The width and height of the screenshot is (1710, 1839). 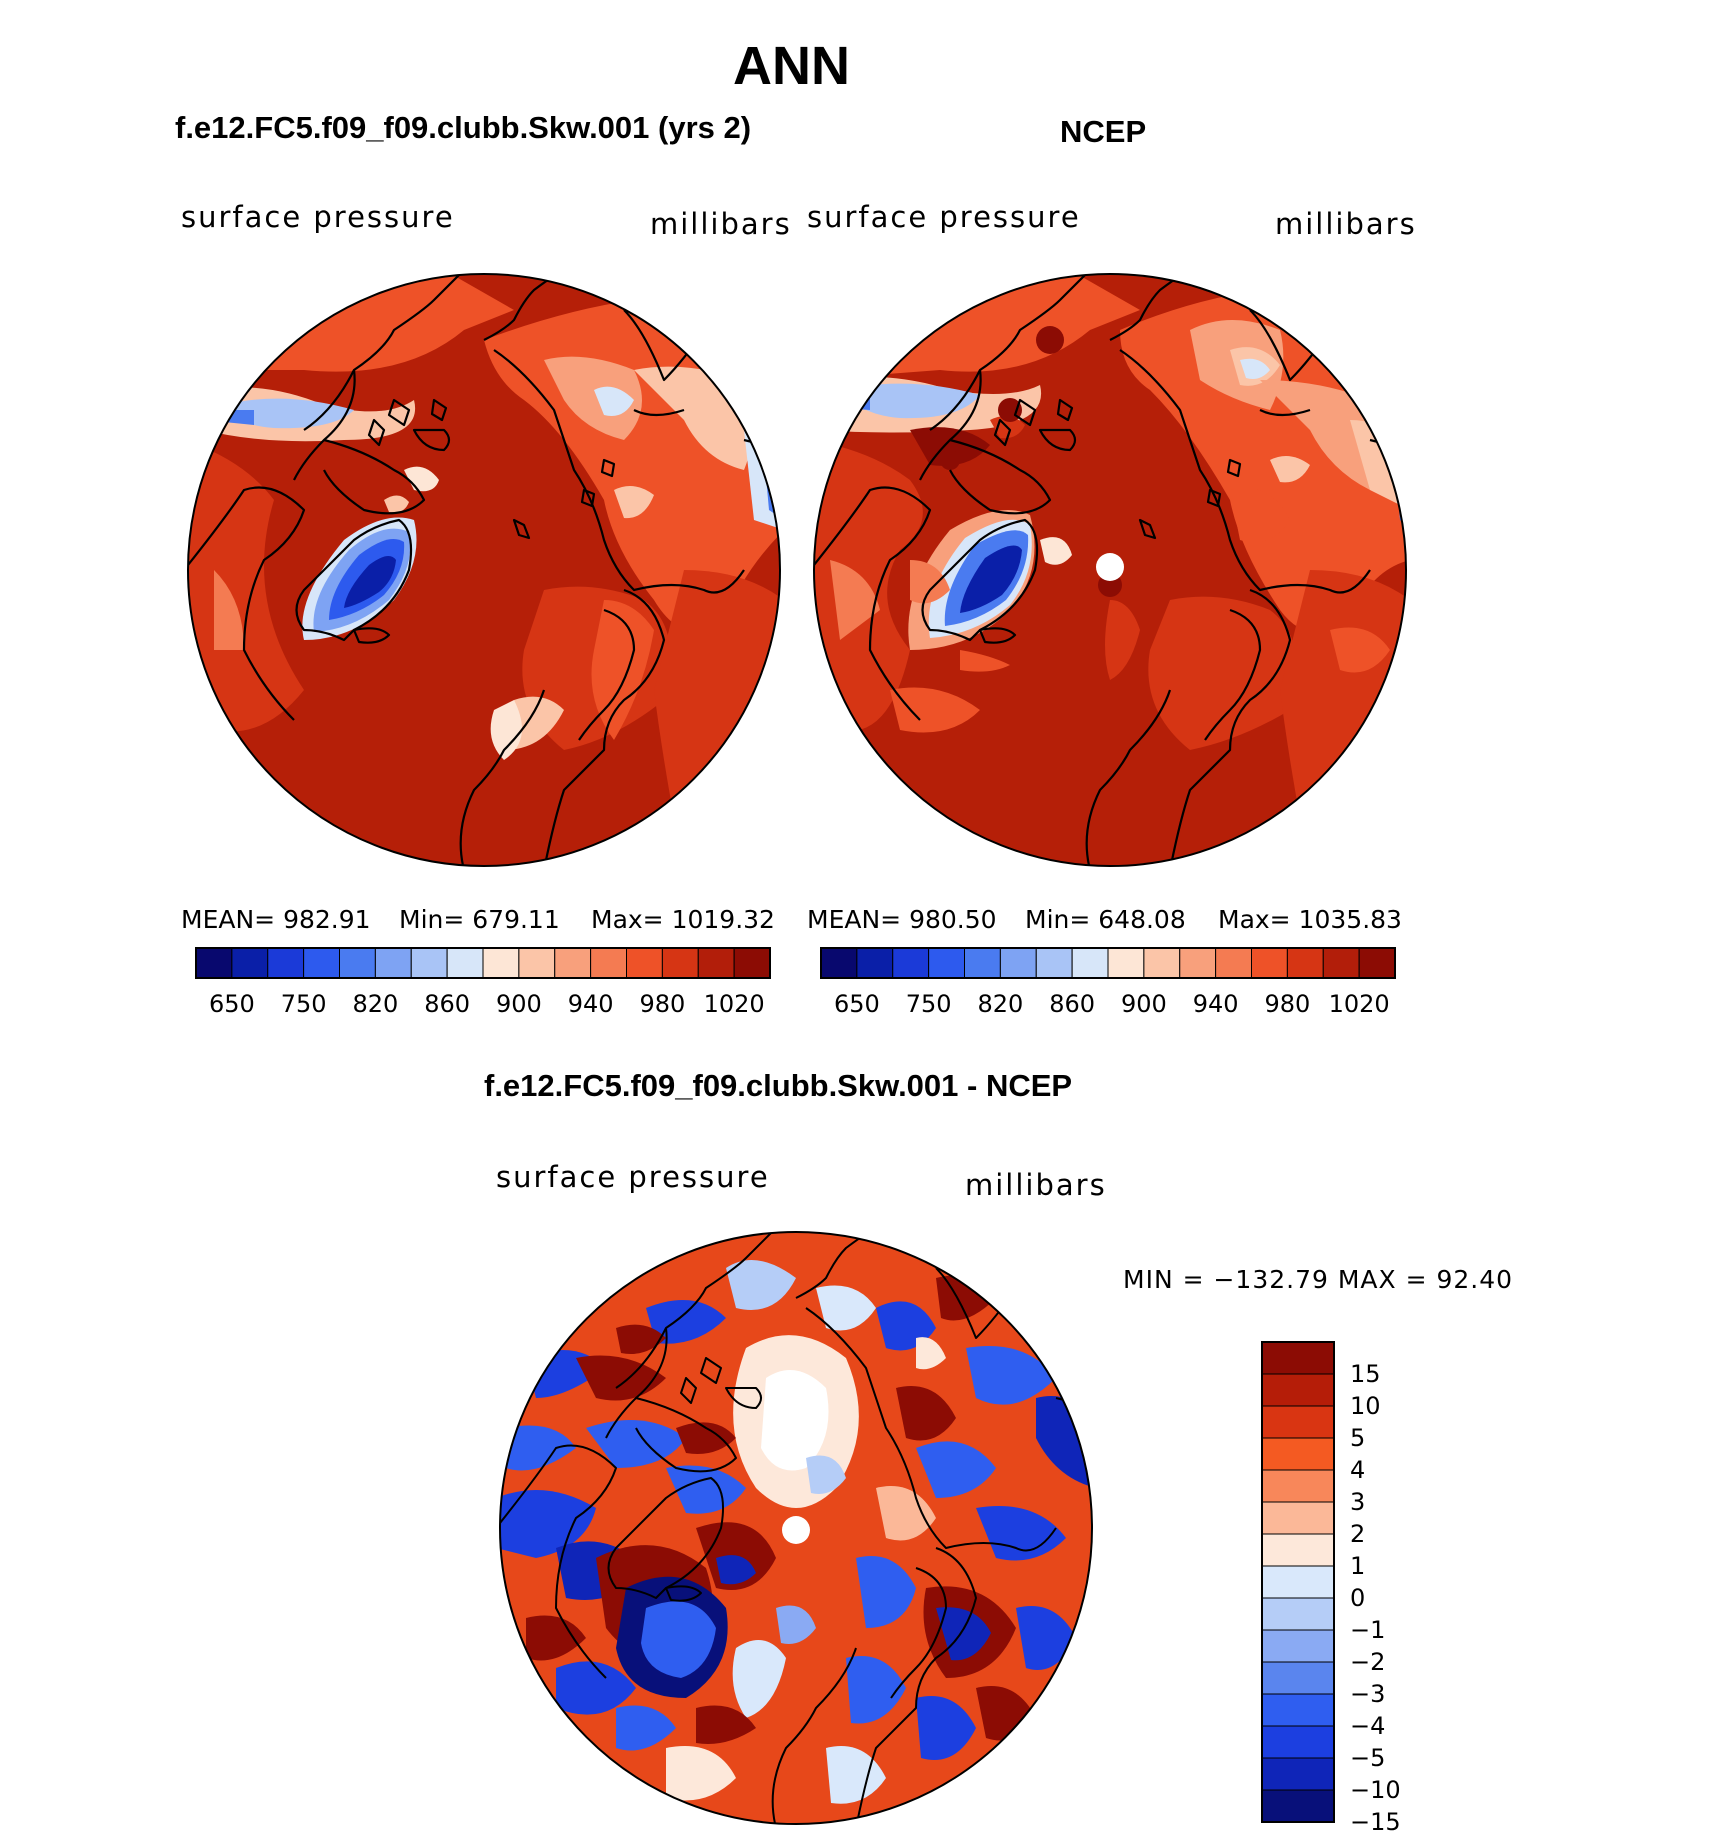 What do you see at coordinates (1365, 1406) in the screenshot?
I see `colorbar-tick-label: 10` at bounding box center [1365, 1406].